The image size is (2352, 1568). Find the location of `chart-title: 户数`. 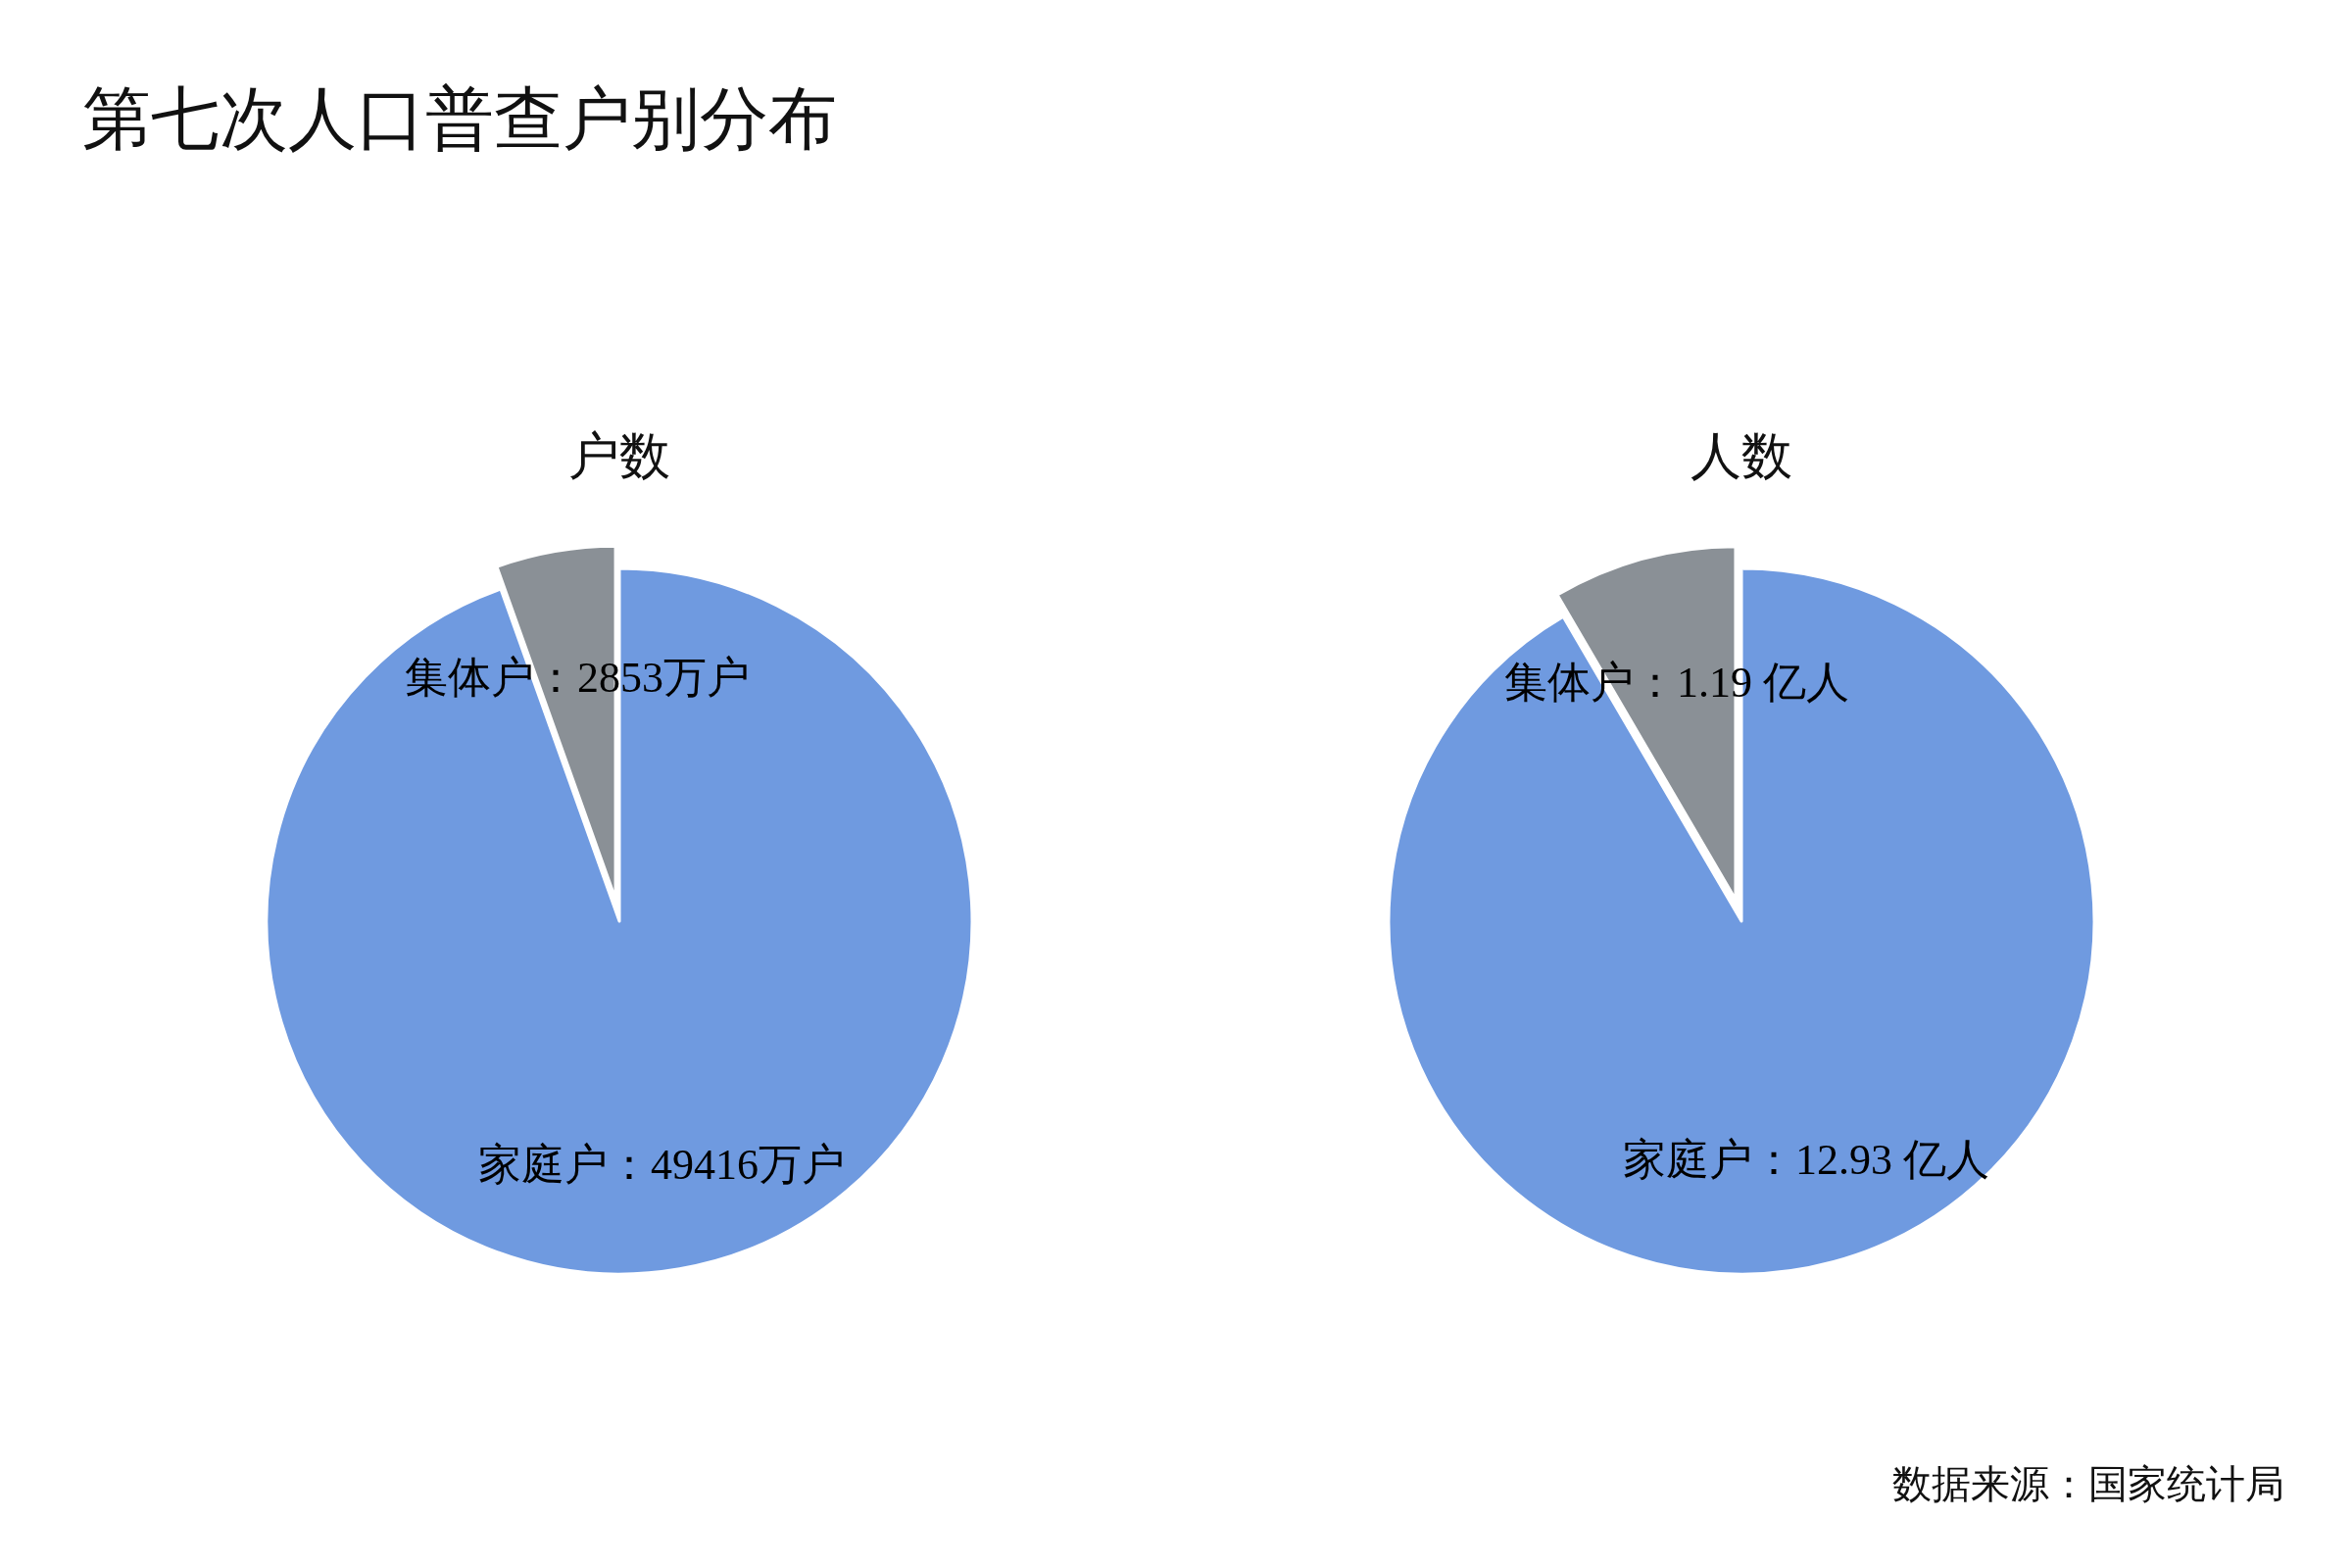

chart-title: 户数 is located at coordinates (619, 456).